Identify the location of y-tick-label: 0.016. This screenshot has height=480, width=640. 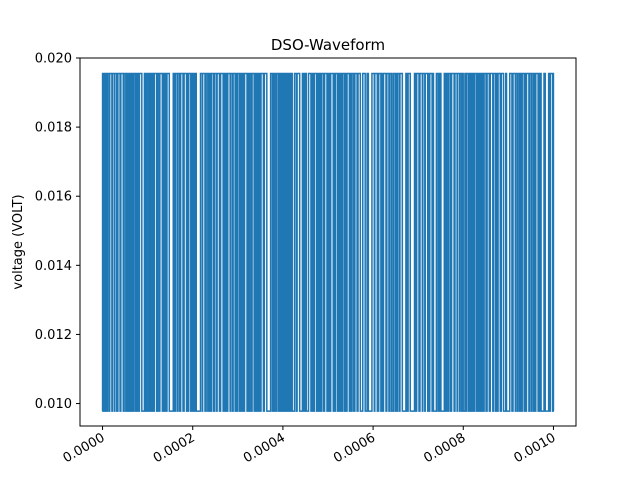
(53, 197).